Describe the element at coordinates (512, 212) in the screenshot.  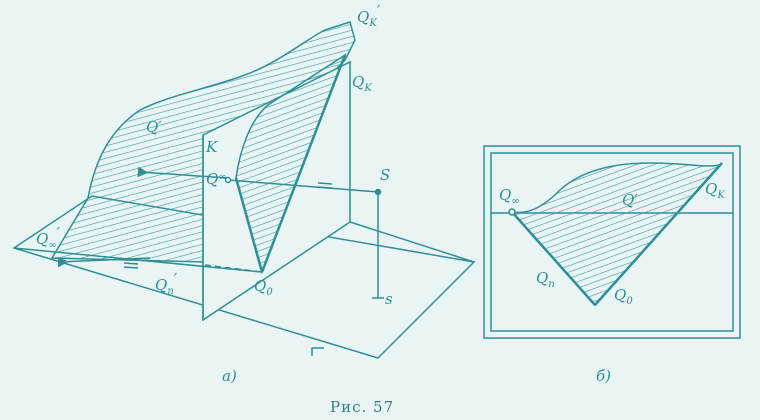
I see `right-point-q-inf` at that location.